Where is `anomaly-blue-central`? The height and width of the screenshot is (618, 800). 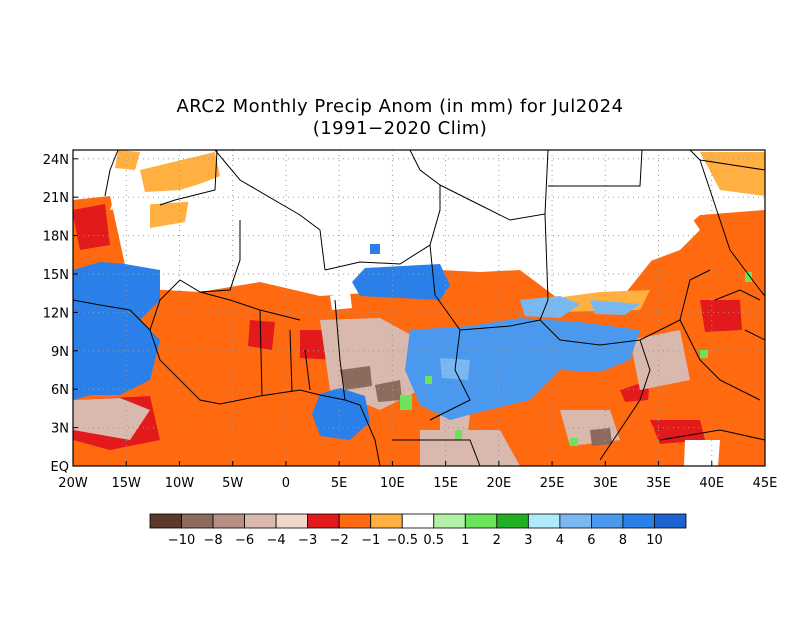
anomaly-blue-central is located at coordinates (522, 369).